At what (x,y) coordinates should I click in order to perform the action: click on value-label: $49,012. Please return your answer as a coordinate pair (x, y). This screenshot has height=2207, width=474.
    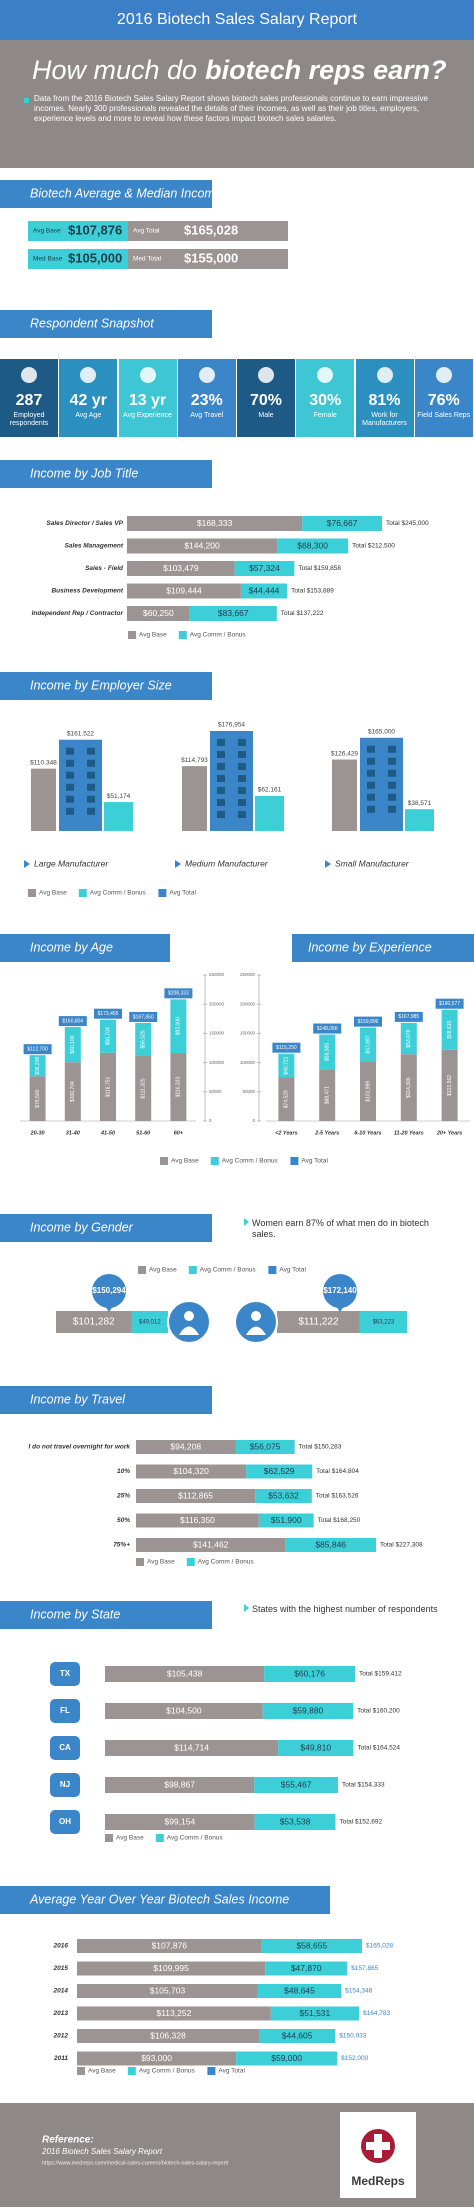
    Looking at the image, I should click on (150, 1323).